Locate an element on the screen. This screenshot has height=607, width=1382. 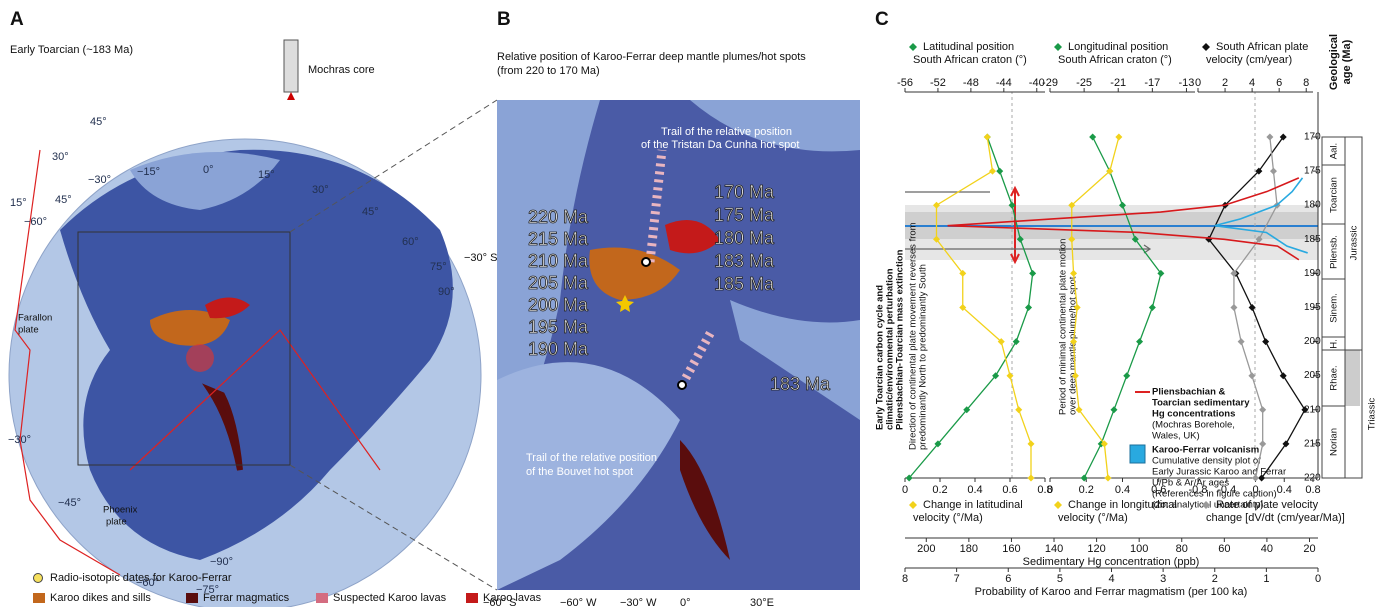
x-tick-label: 100 is located at coordinates (1139, 549).